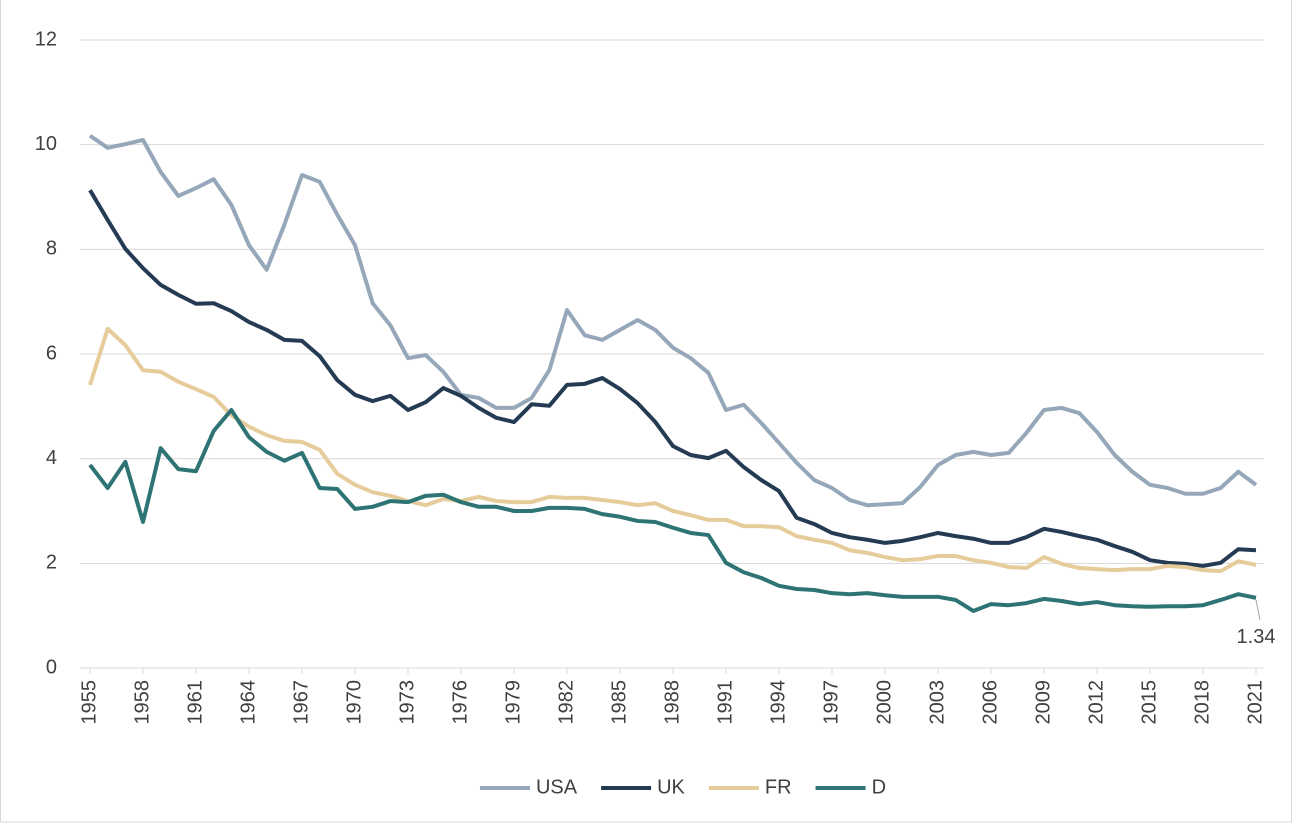 The image size is (1293, 823). What do you see at coordinates (51, 563) in the screenshot?
I see `y-tick-label: 2` at bounding box center [51, 563].